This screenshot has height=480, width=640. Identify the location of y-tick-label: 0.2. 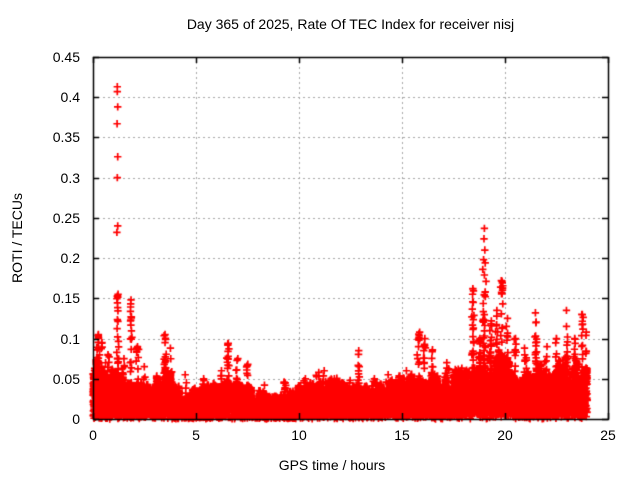
(70, 258).